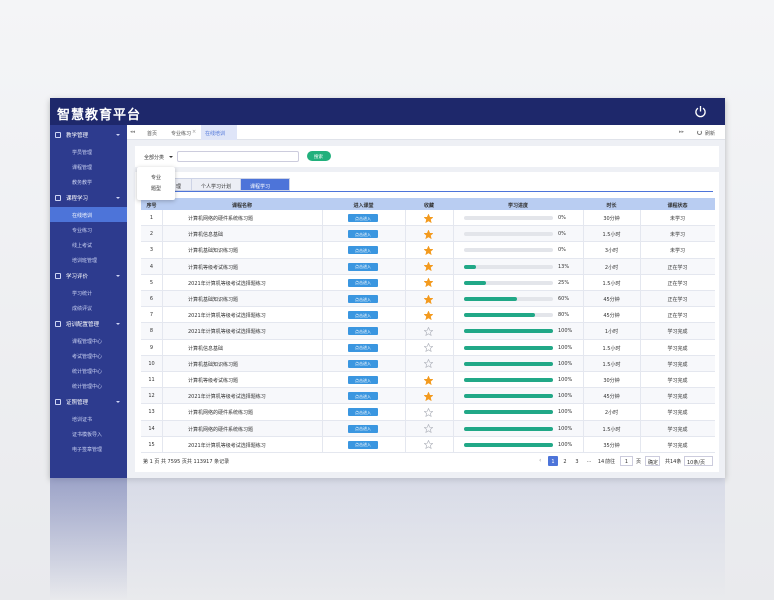  I want to click on menu-item: 线上考试, so click(88, 244).